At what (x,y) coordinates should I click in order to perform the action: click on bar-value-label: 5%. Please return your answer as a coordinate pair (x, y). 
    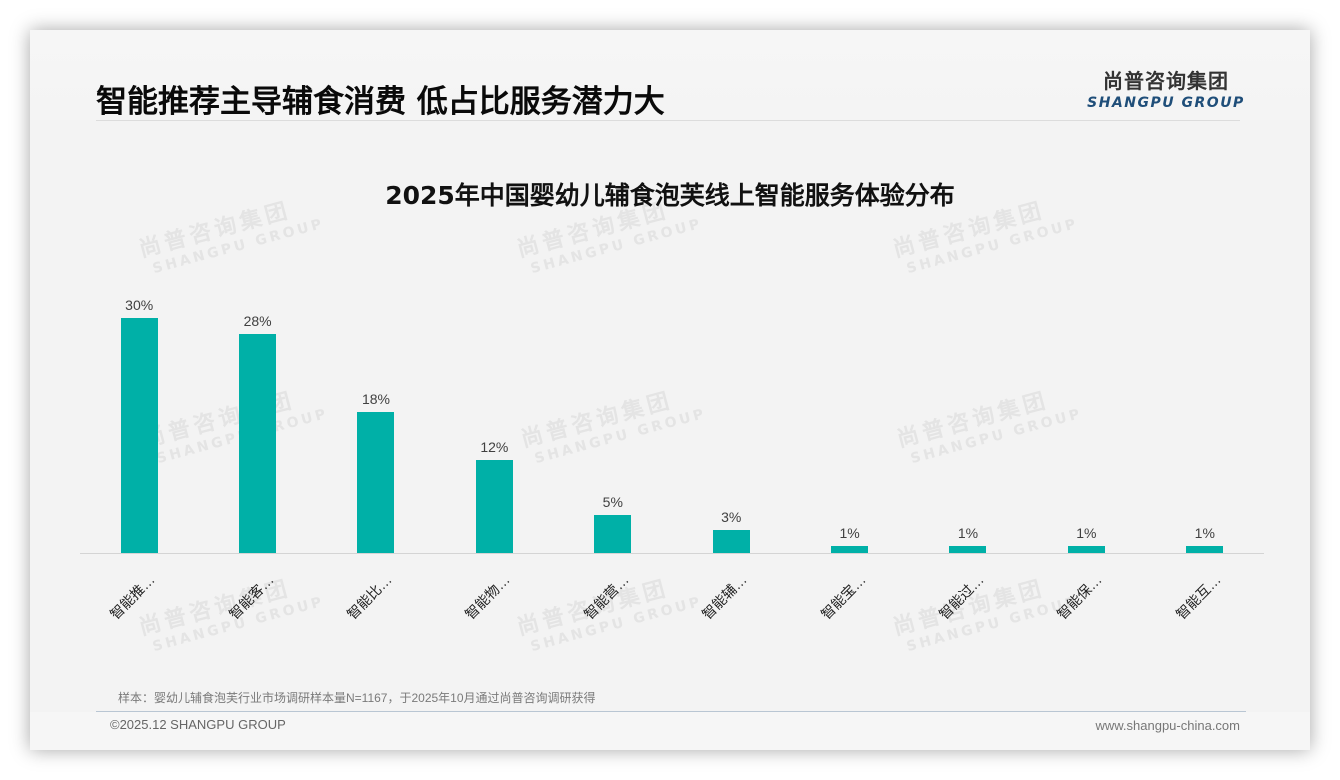
    Looking at the image, I should click on (612, 501).